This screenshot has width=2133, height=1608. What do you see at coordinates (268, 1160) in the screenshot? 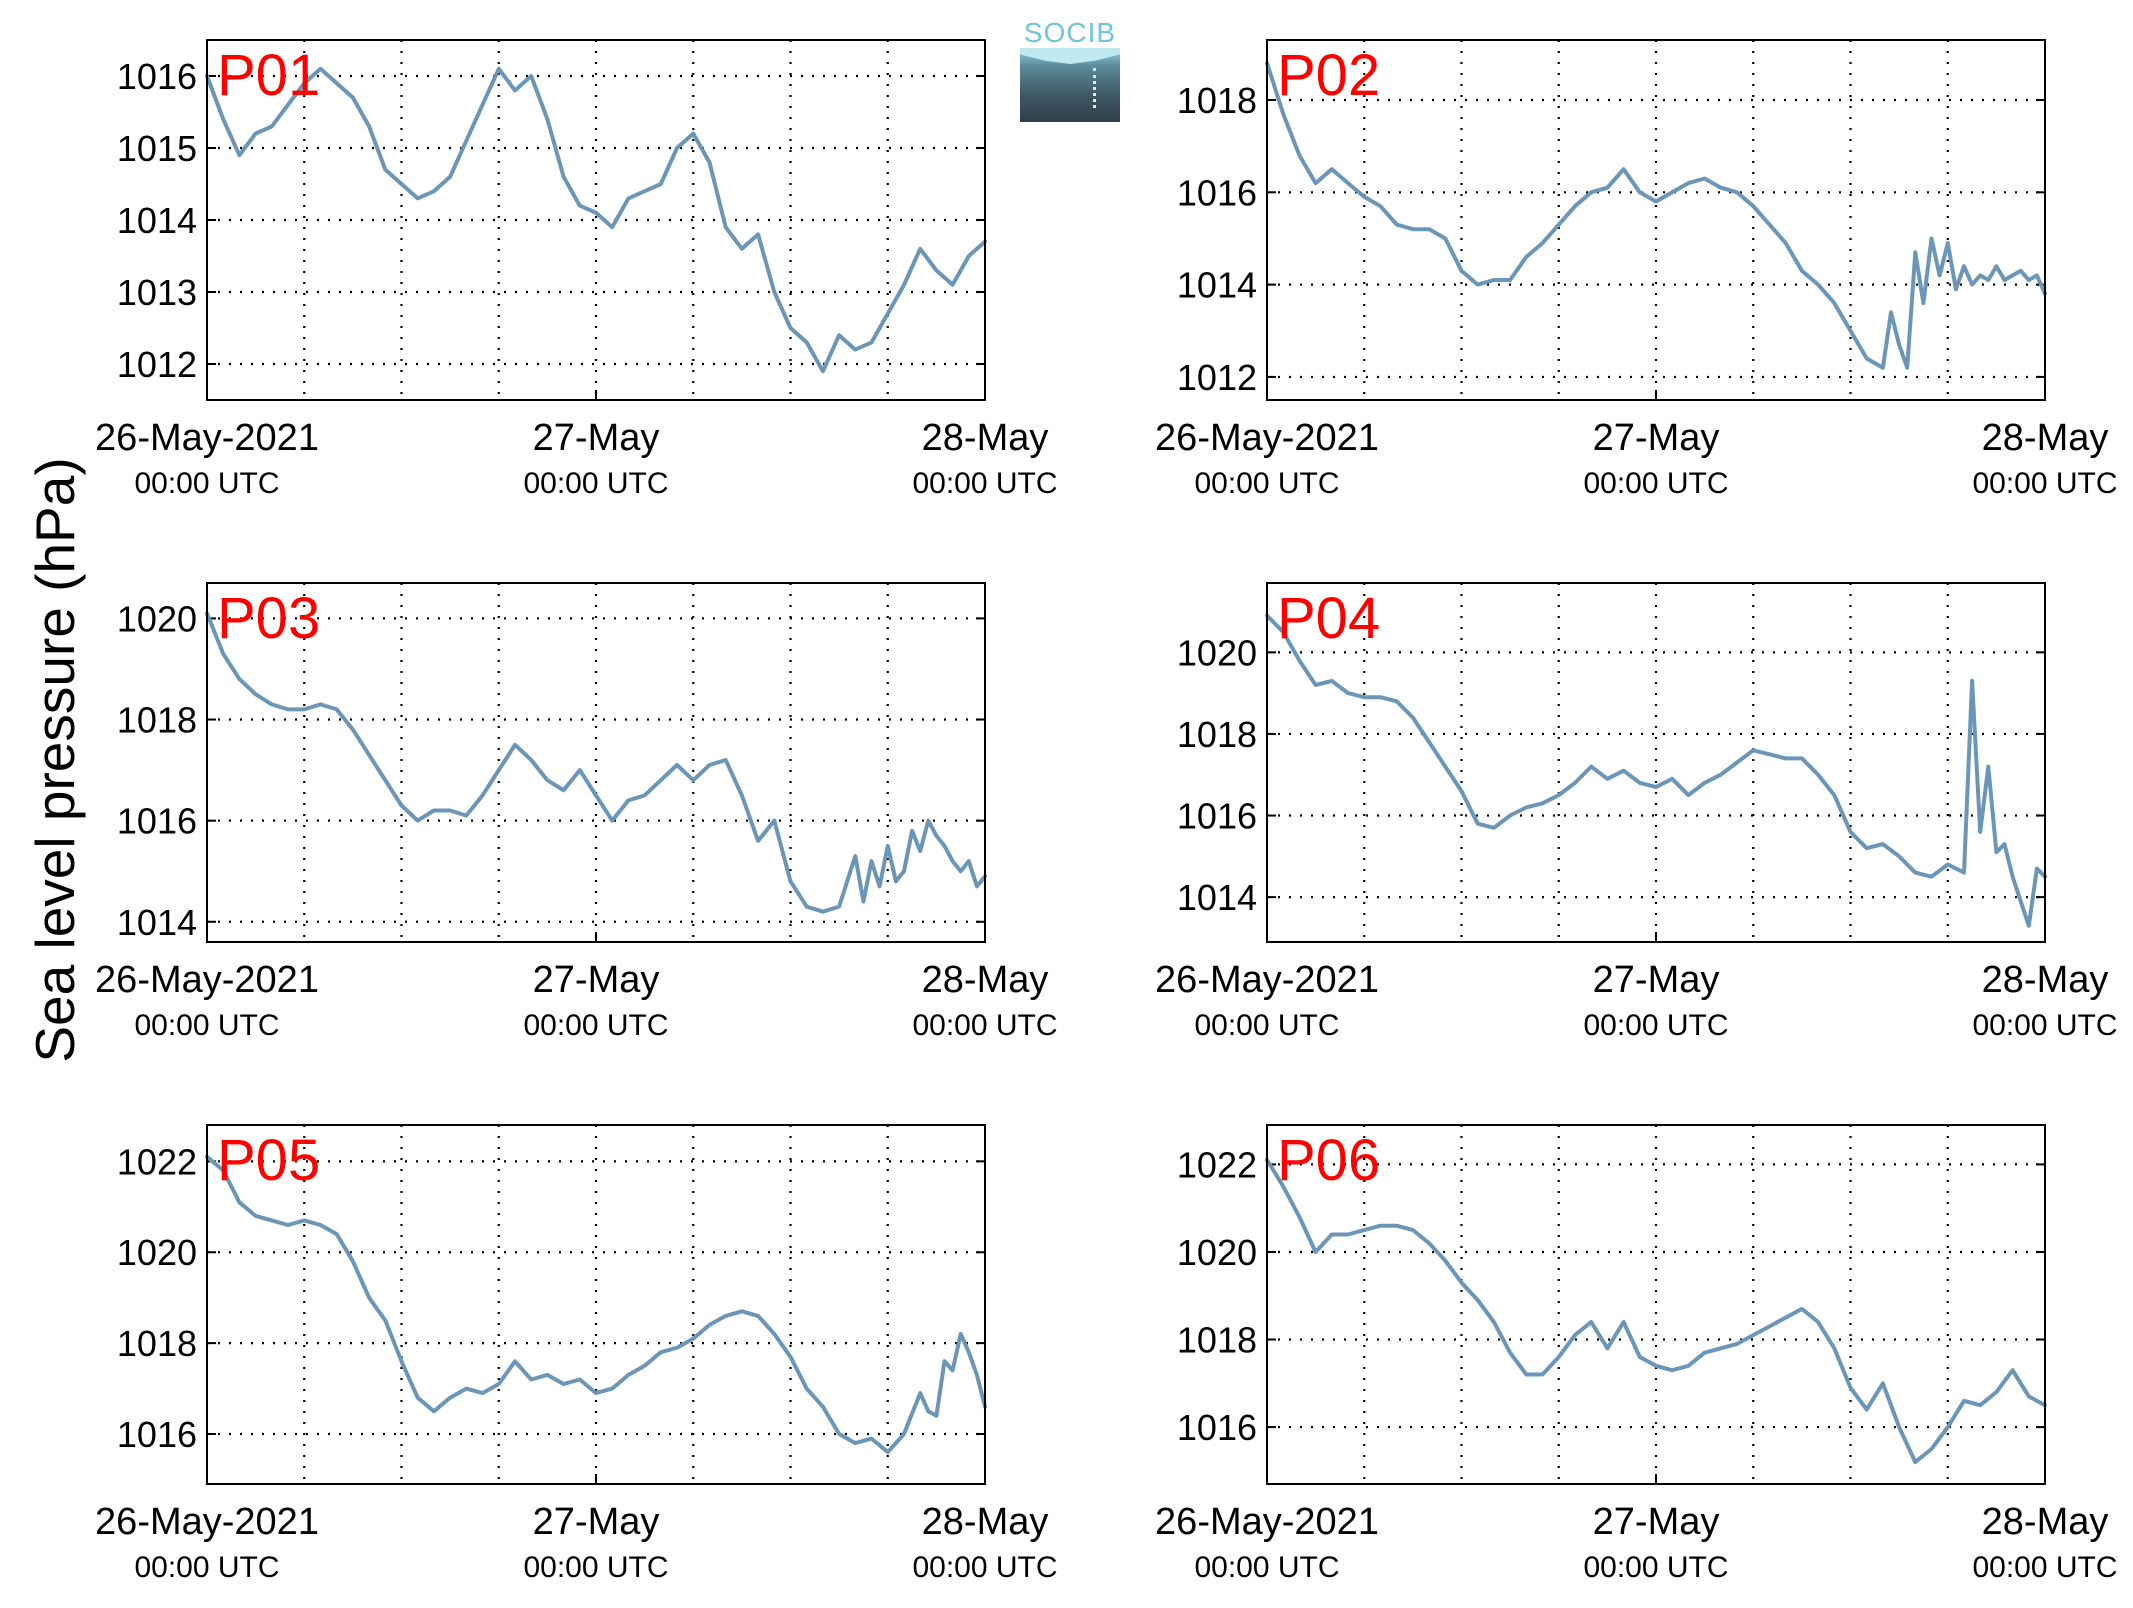
I see `station-label: P05` at bounding box center [268, 1160].